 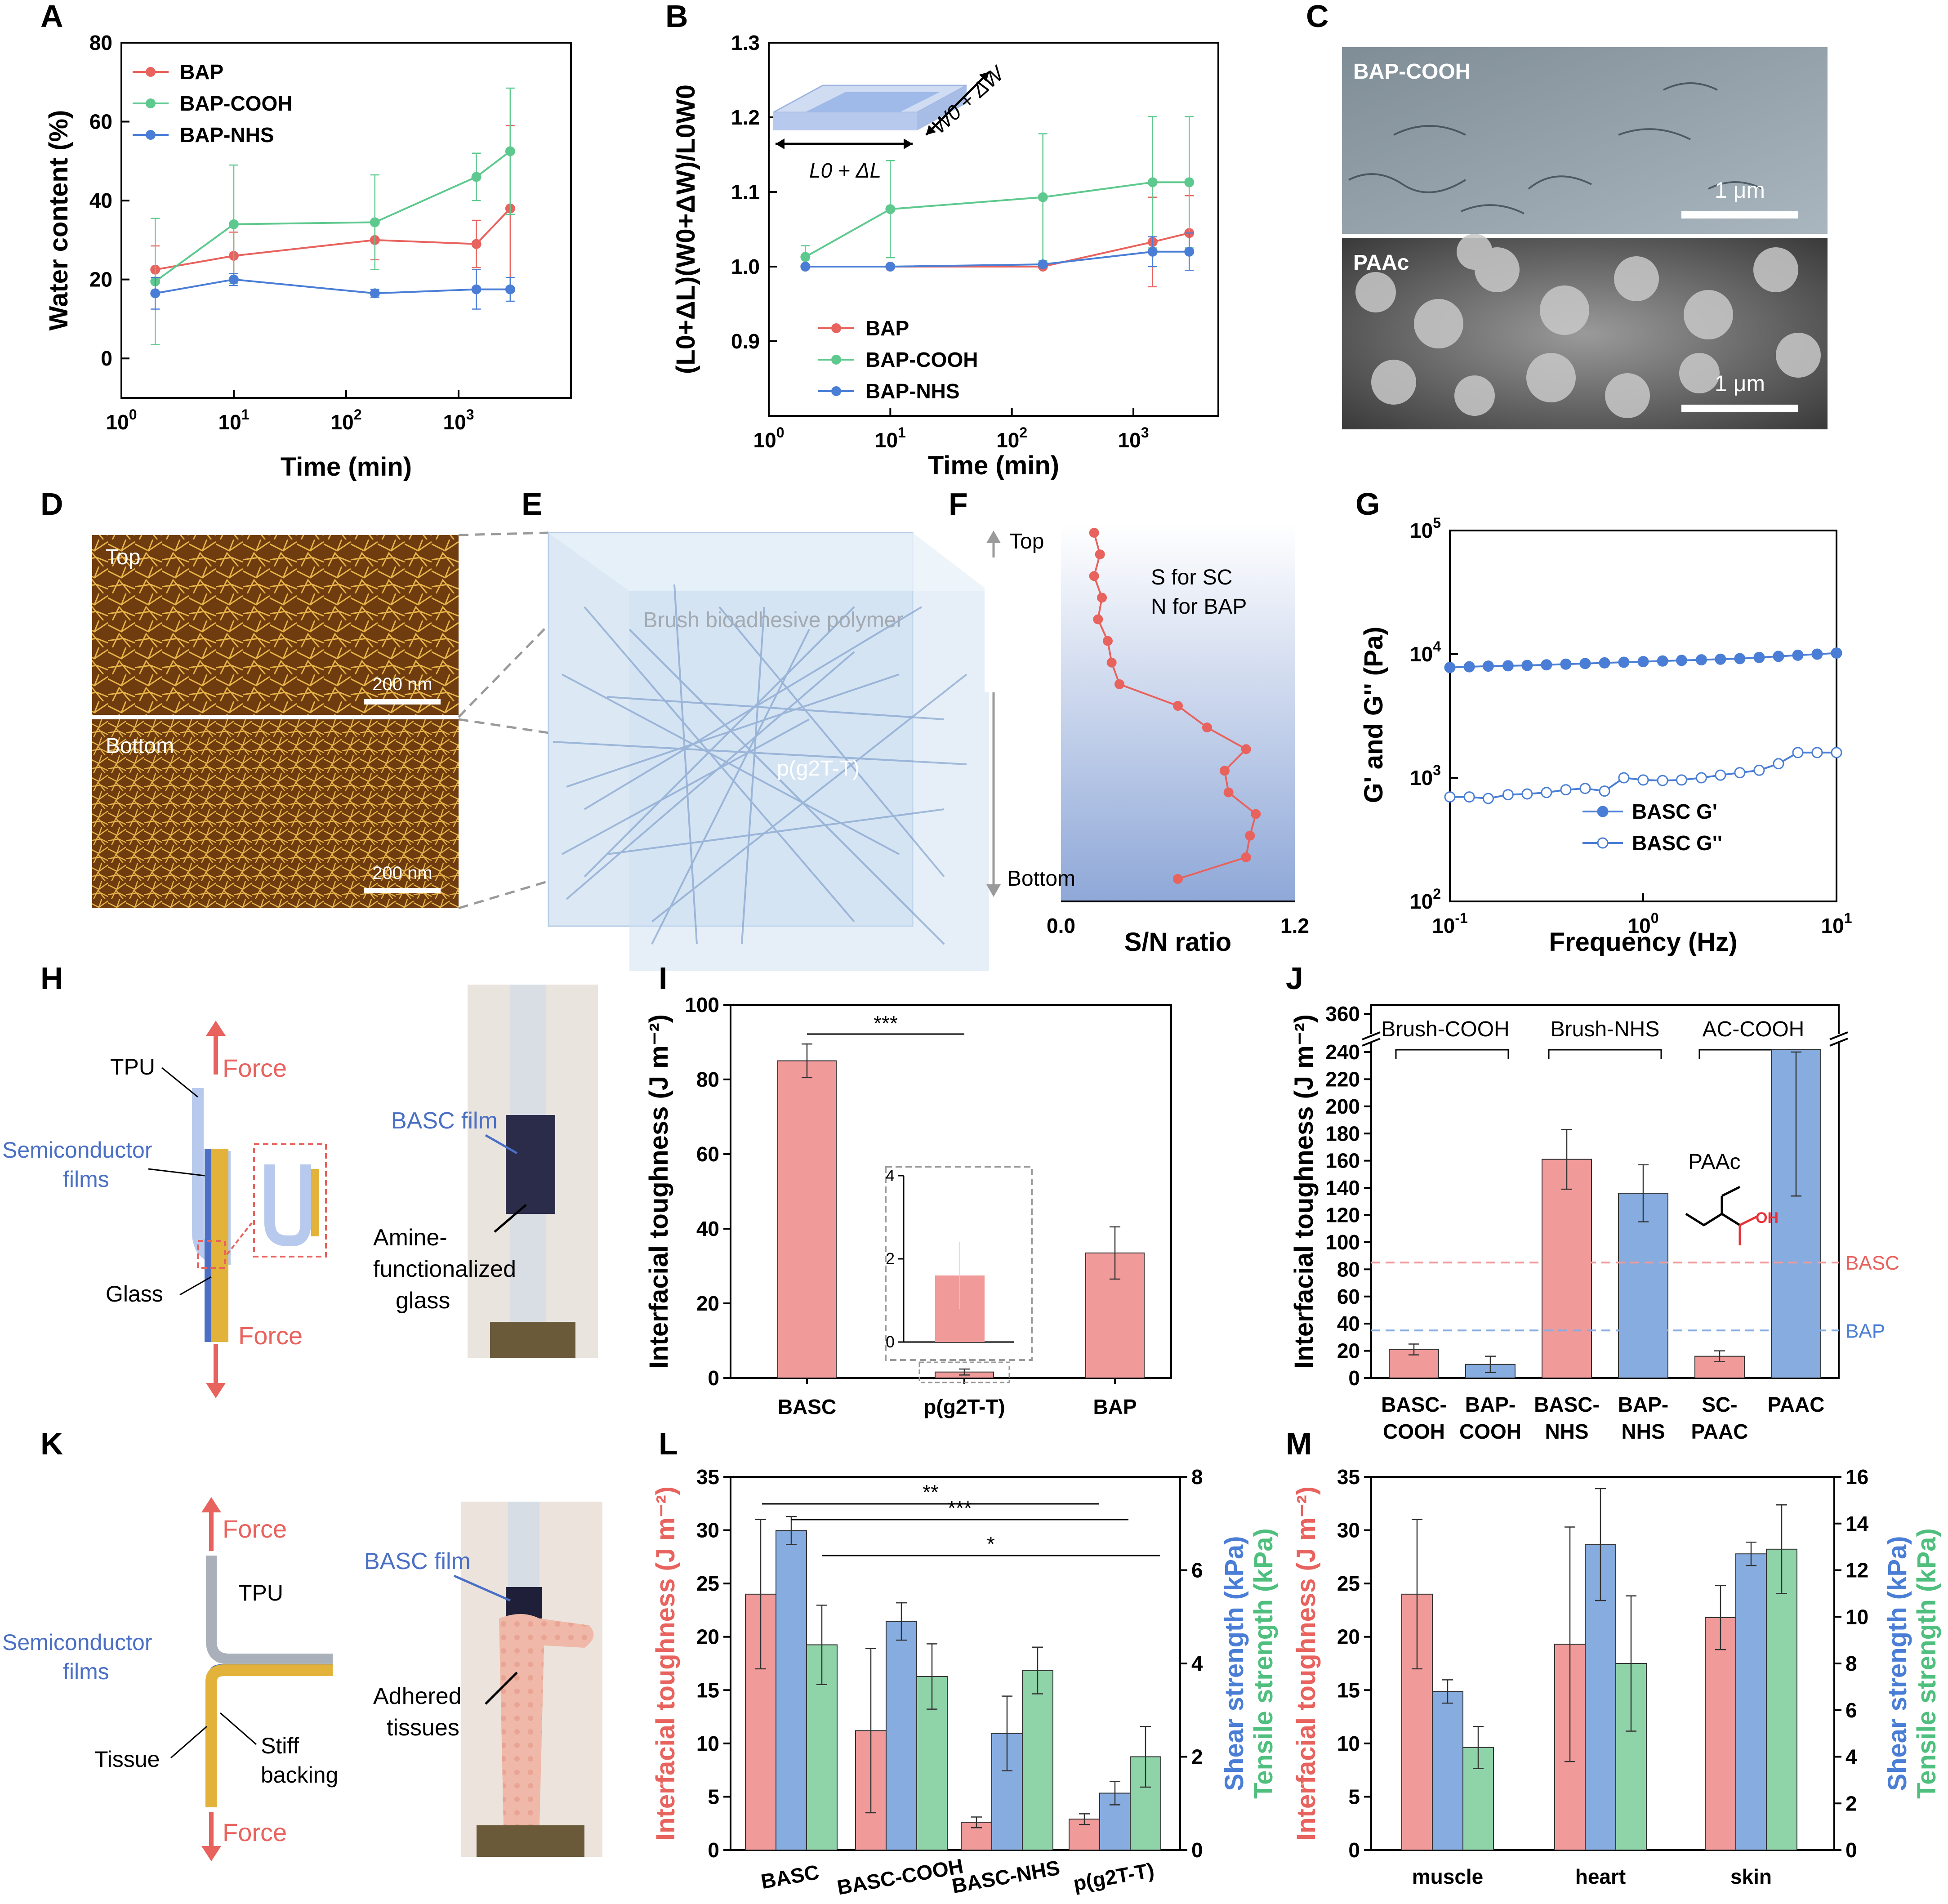 What do you see at coordinates (1115, 1406) in the screenshot?
I see `x-tick-label: BAP` at bounding box center [1115, 1406].